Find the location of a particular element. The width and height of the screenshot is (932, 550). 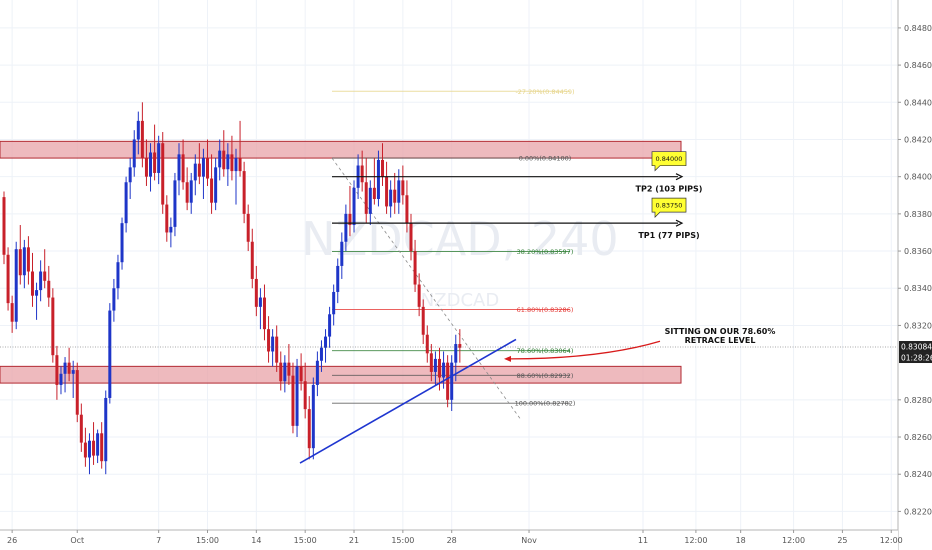

watermark-subtitle: NZDCAD is located at coordinates (460, 300).